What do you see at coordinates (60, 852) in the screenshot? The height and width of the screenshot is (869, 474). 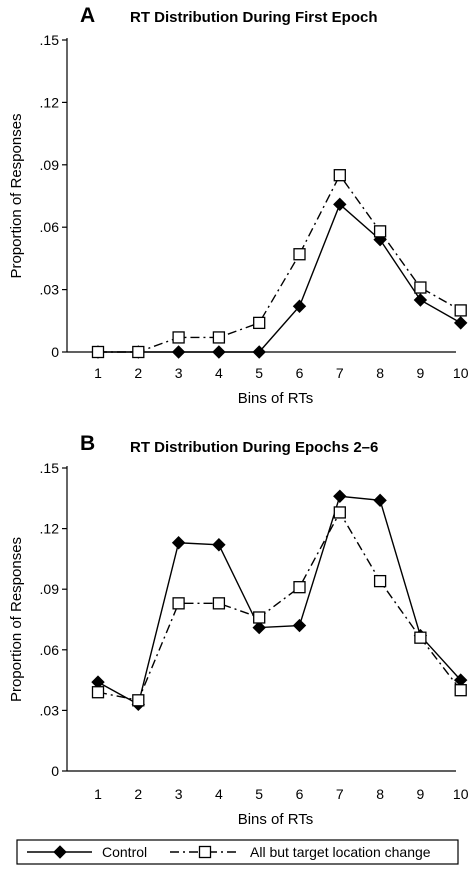 I see `legend-marker-control` at bounding box center [60, 852].